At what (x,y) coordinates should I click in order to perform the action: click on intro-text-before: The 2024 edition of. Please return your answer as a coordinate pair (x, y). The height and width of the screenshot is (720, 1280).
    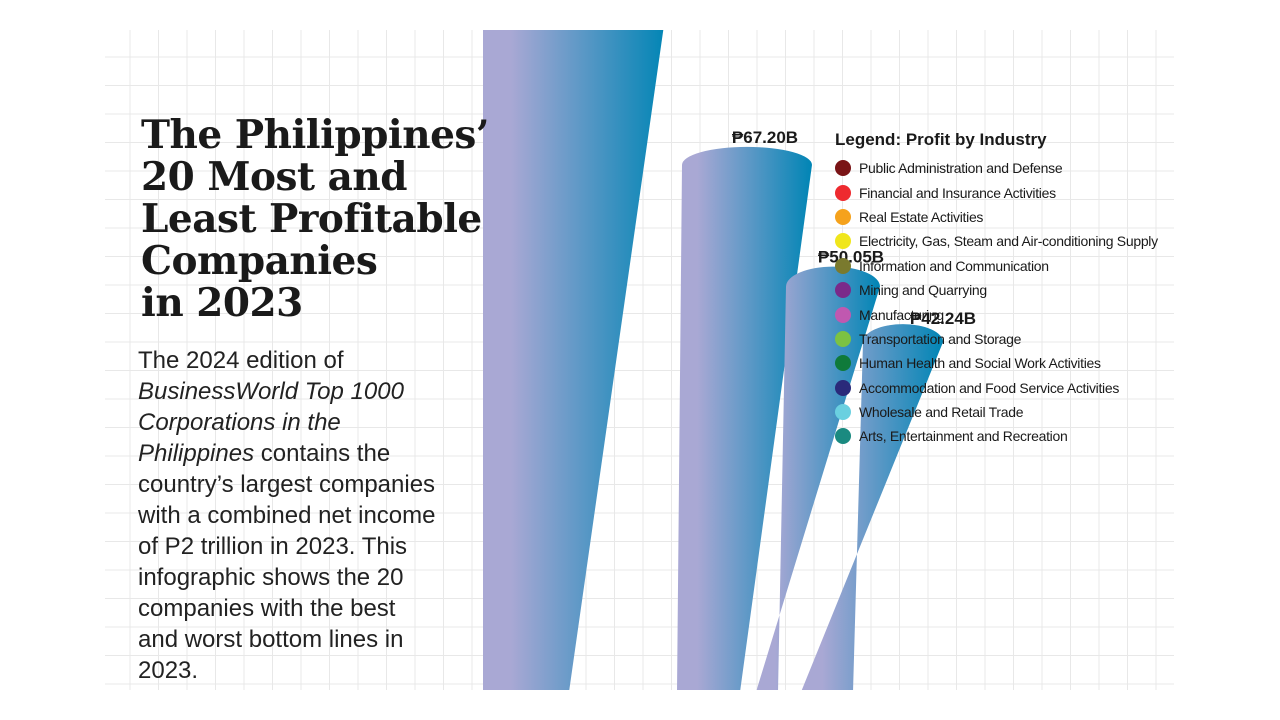
    Looking at the image, I should click on (241, 360).